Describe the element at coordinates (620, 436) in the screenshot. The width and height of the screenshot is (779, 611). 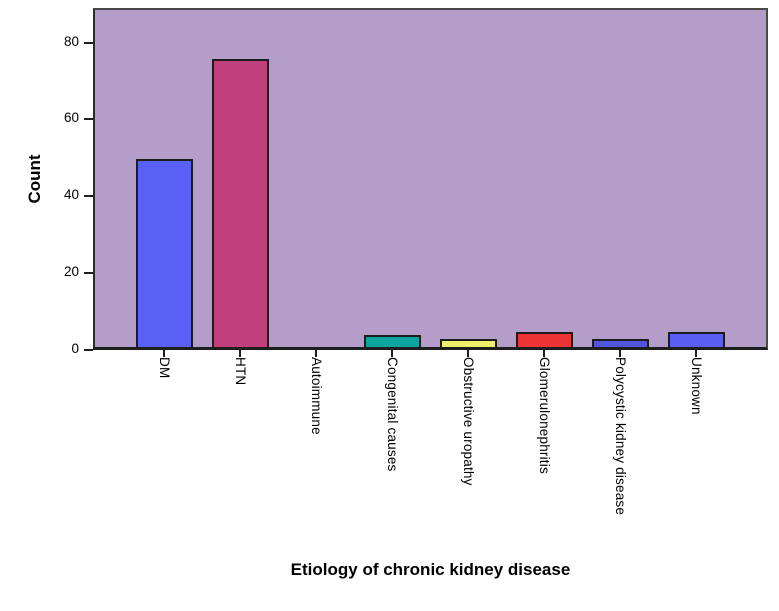
I see `x-tick-label-polycystic-kidney-disease: Polycystic kidney disease` at that location.